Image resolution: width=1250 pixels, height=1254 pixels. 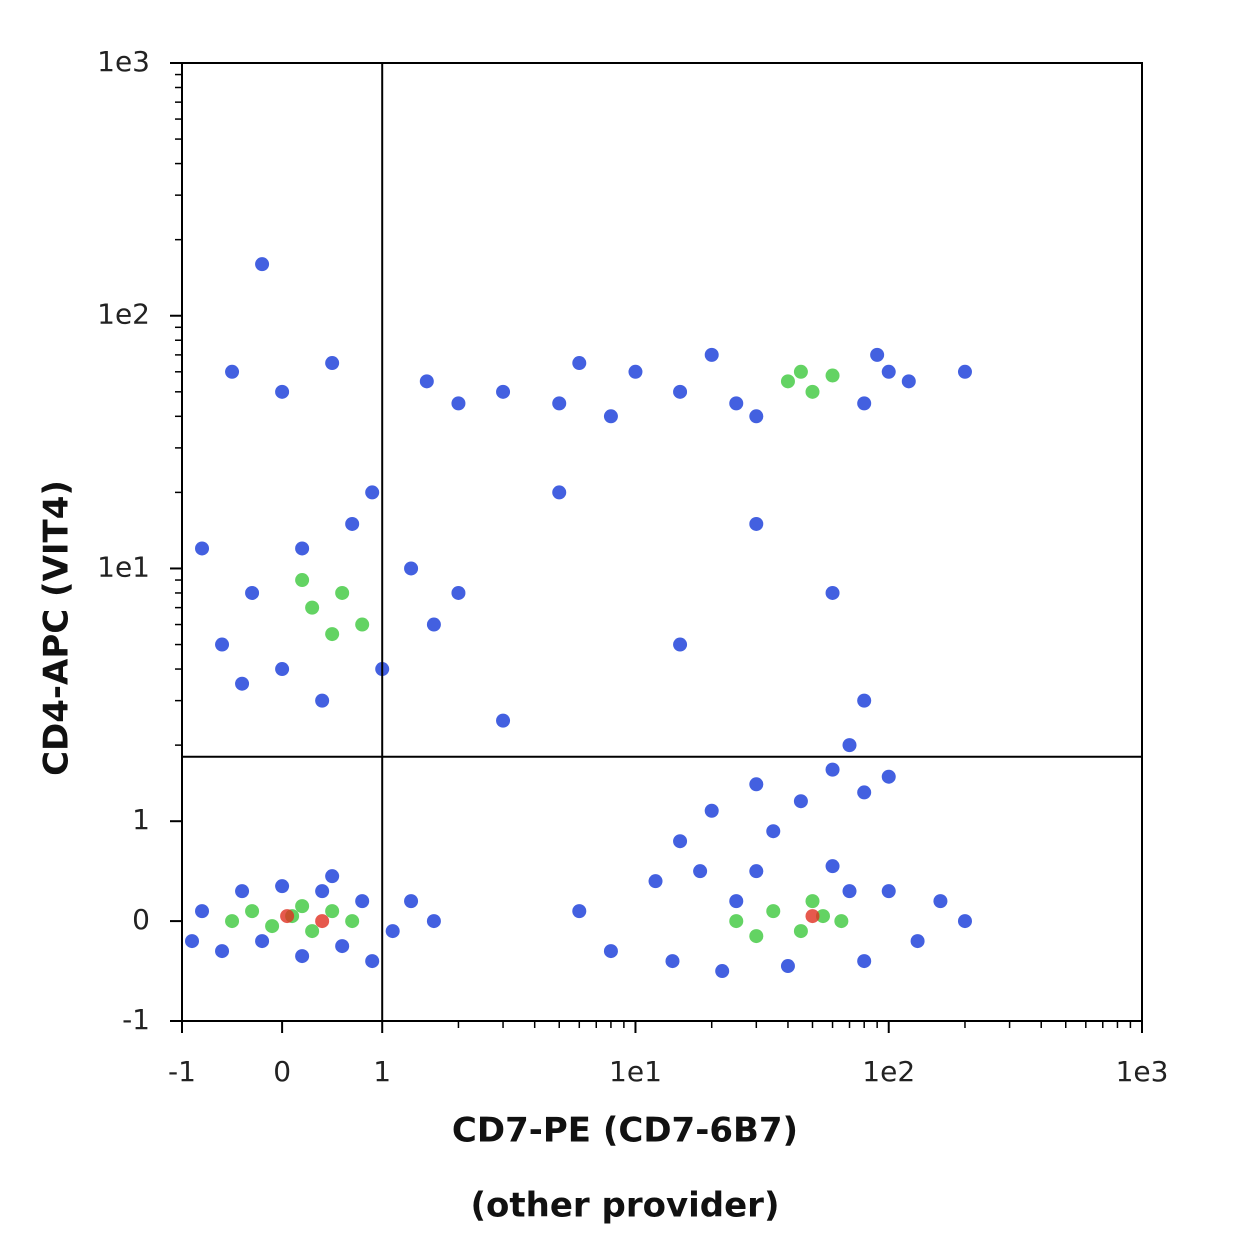 I want to click on y-tick-label: 1e3, so click(x=123, y=61).